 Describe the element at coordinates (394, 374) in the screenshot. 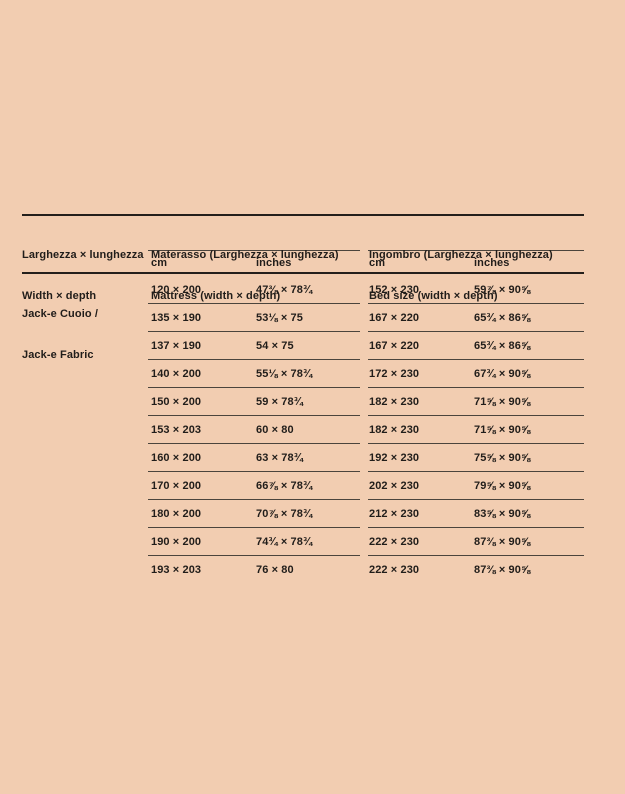

I see `bed-cm-value: 172 × 230` at that location.